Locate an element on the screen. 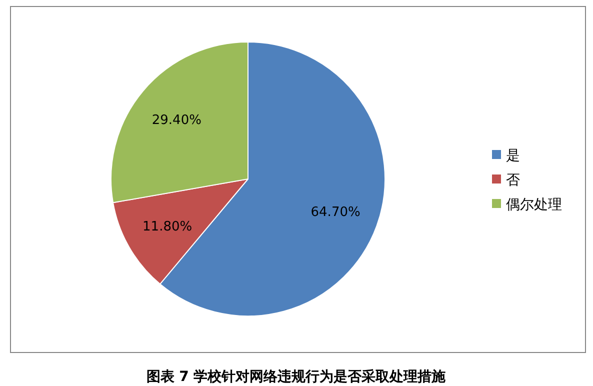 This screenshot has height=386, width=593. data-label: 29.40% is located at coordinates (177, 120).